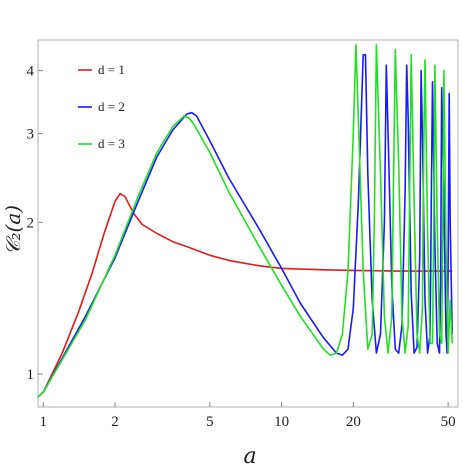 The height and width of the screenshot is (474, 463). Describe the element at coordinates (31, 375) in the screenshot. I see `y-tick-label: 1` at that location.